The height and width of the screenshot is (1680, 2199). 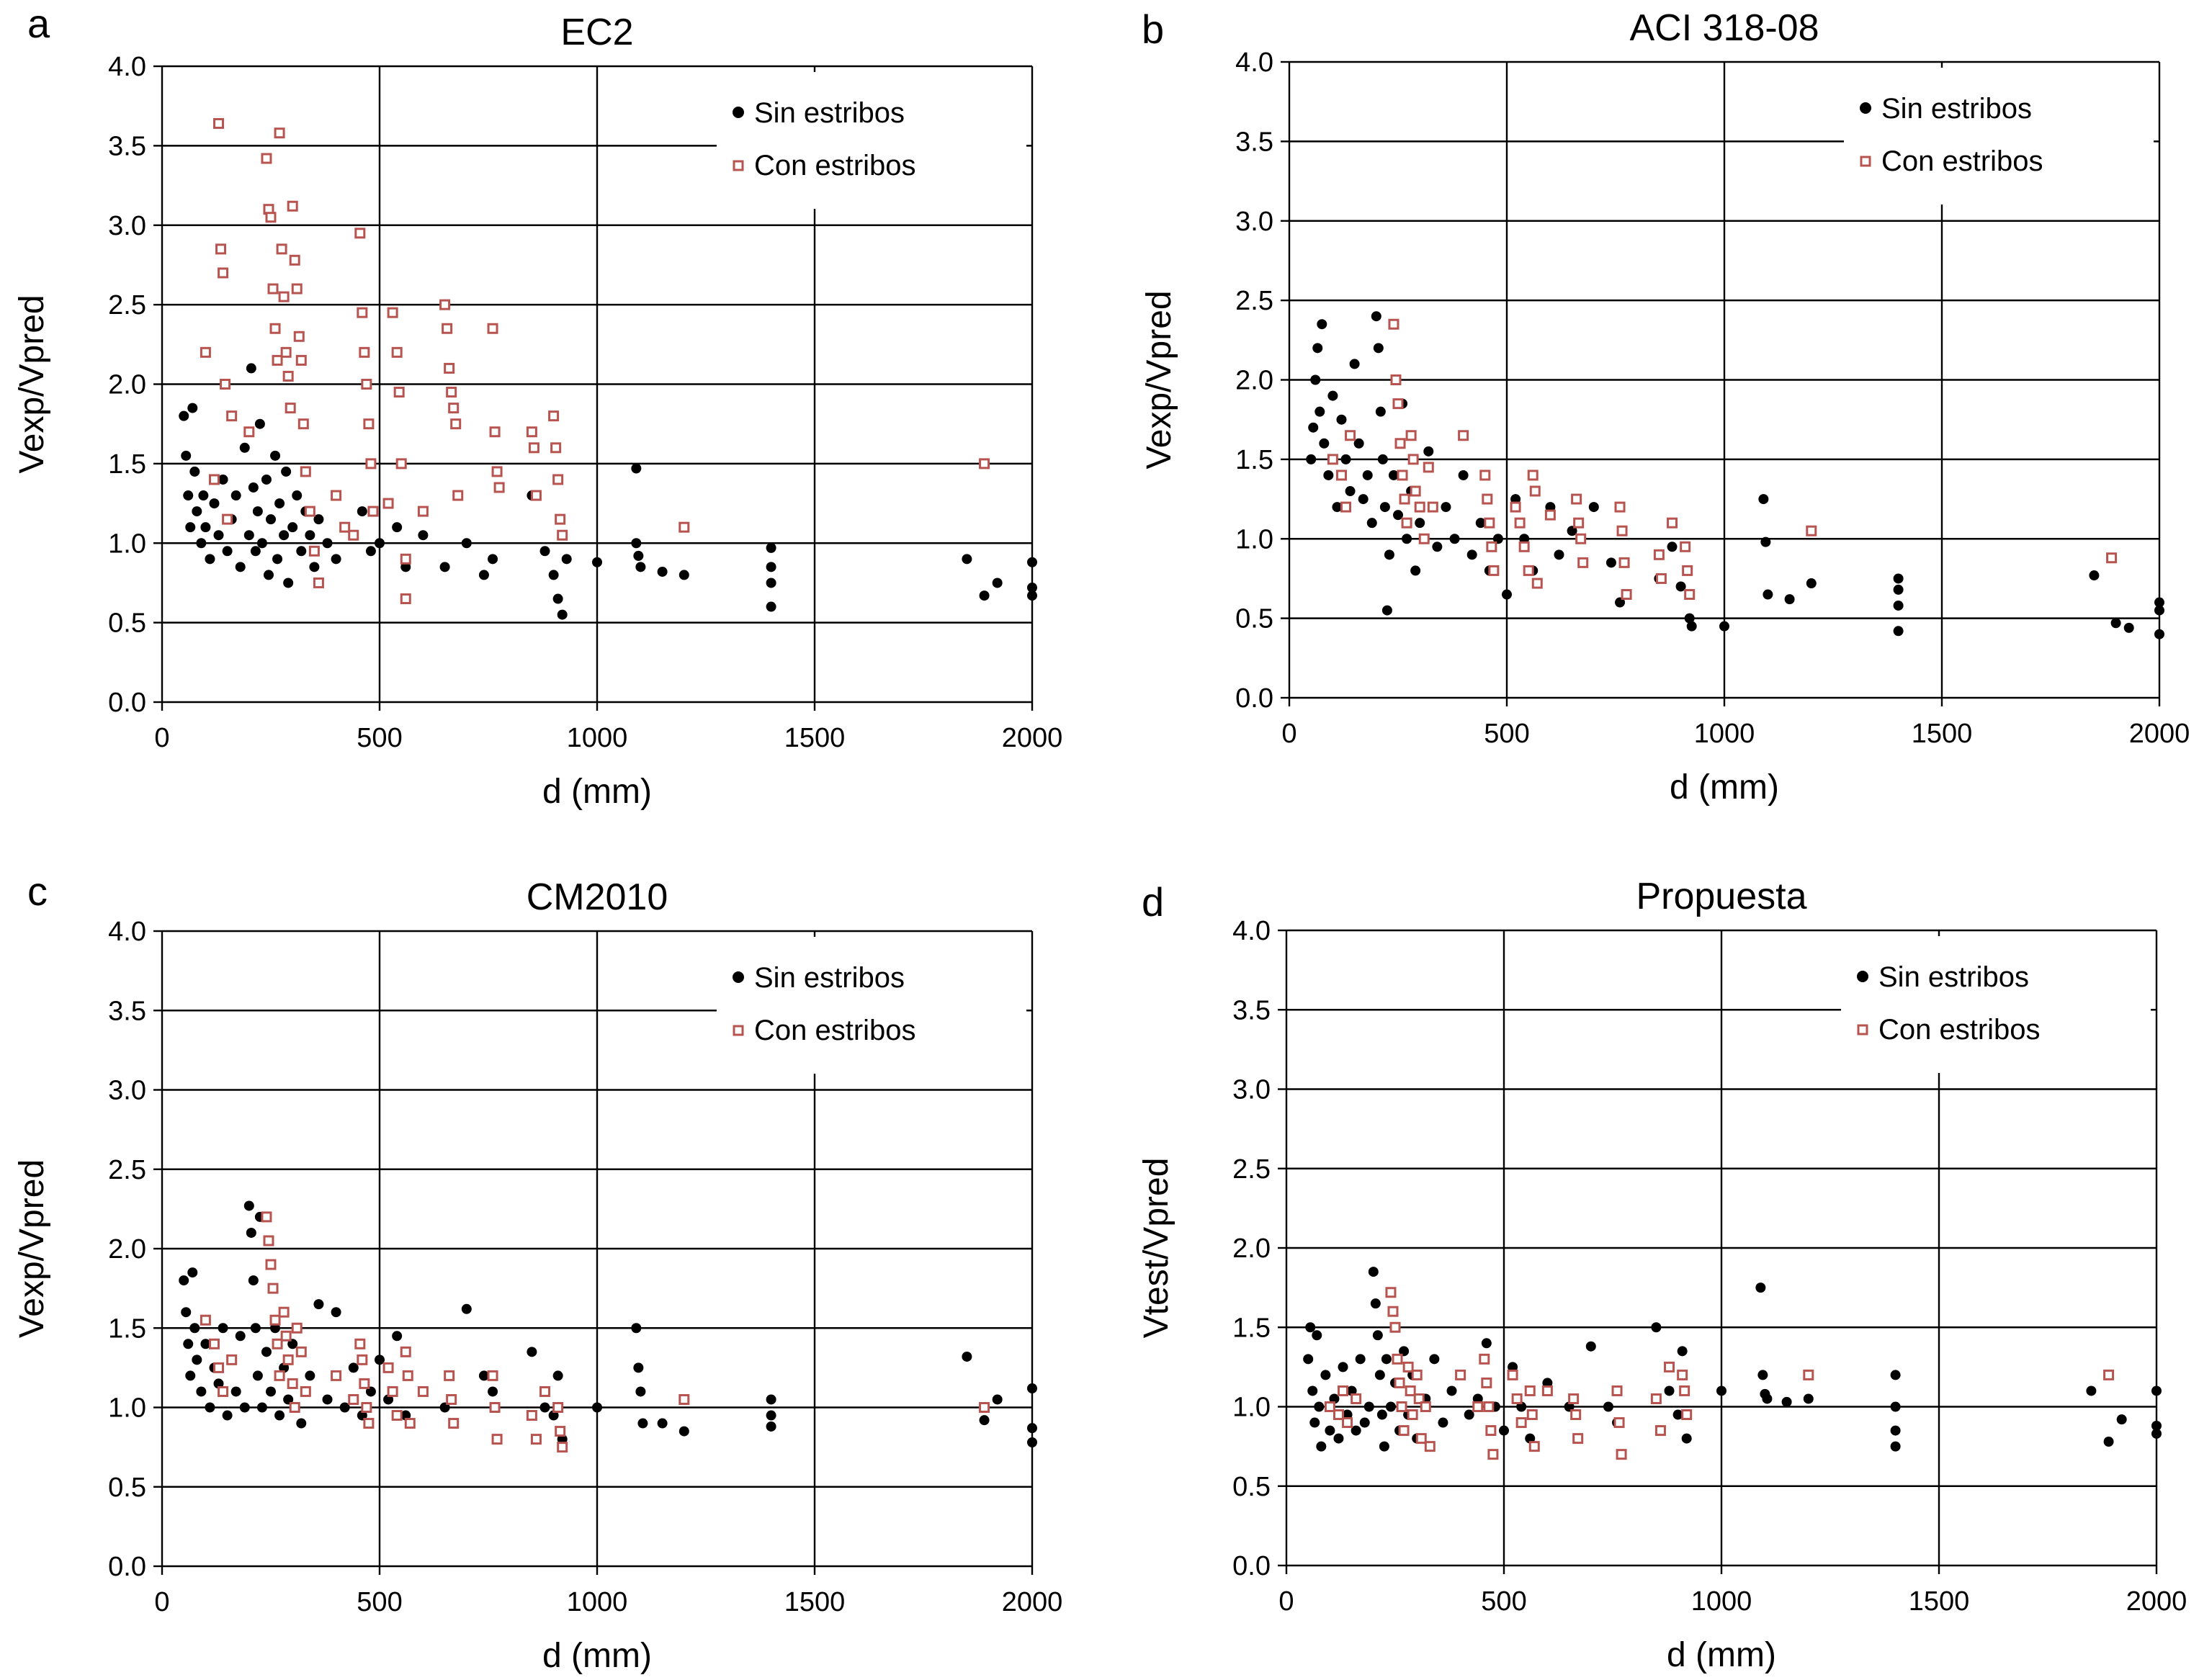 What do you see at coordinates (597, 897) in the screenshot?
I see `chart-title: CM2010` at bounding box center [597, 897].